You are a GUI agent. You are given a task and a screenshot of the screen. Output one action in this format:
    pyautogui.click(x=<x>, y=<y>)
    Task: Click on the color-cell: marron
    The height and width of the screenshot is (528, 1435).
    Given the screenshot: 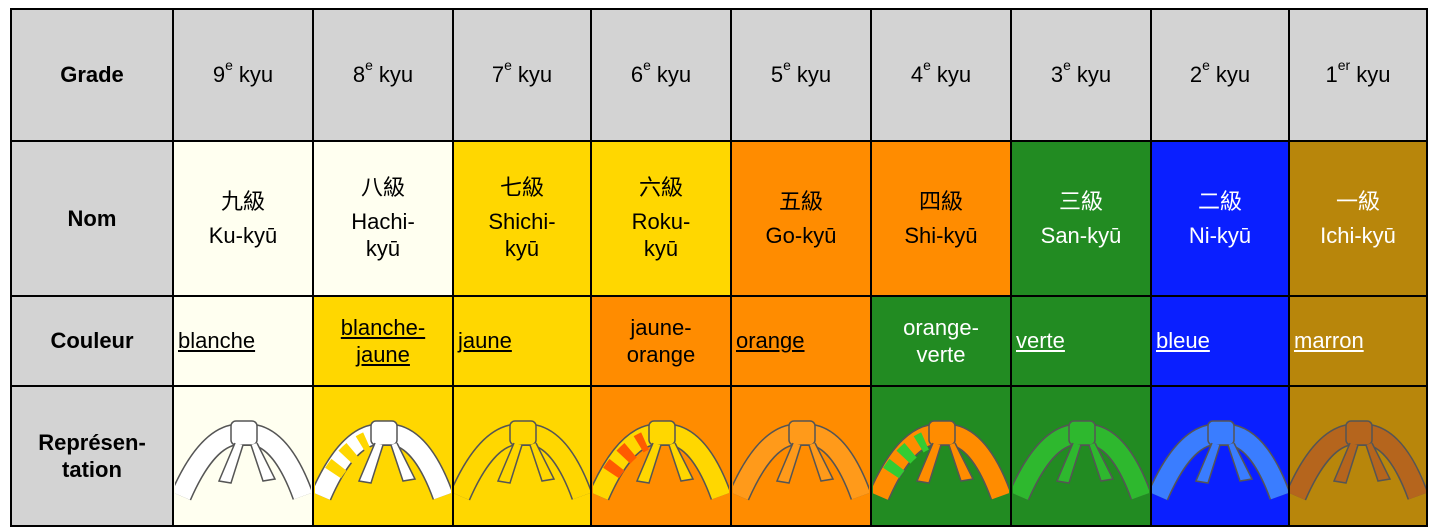 What is the action you would take?
    pyautogui.click(x=1358, y=341)
    